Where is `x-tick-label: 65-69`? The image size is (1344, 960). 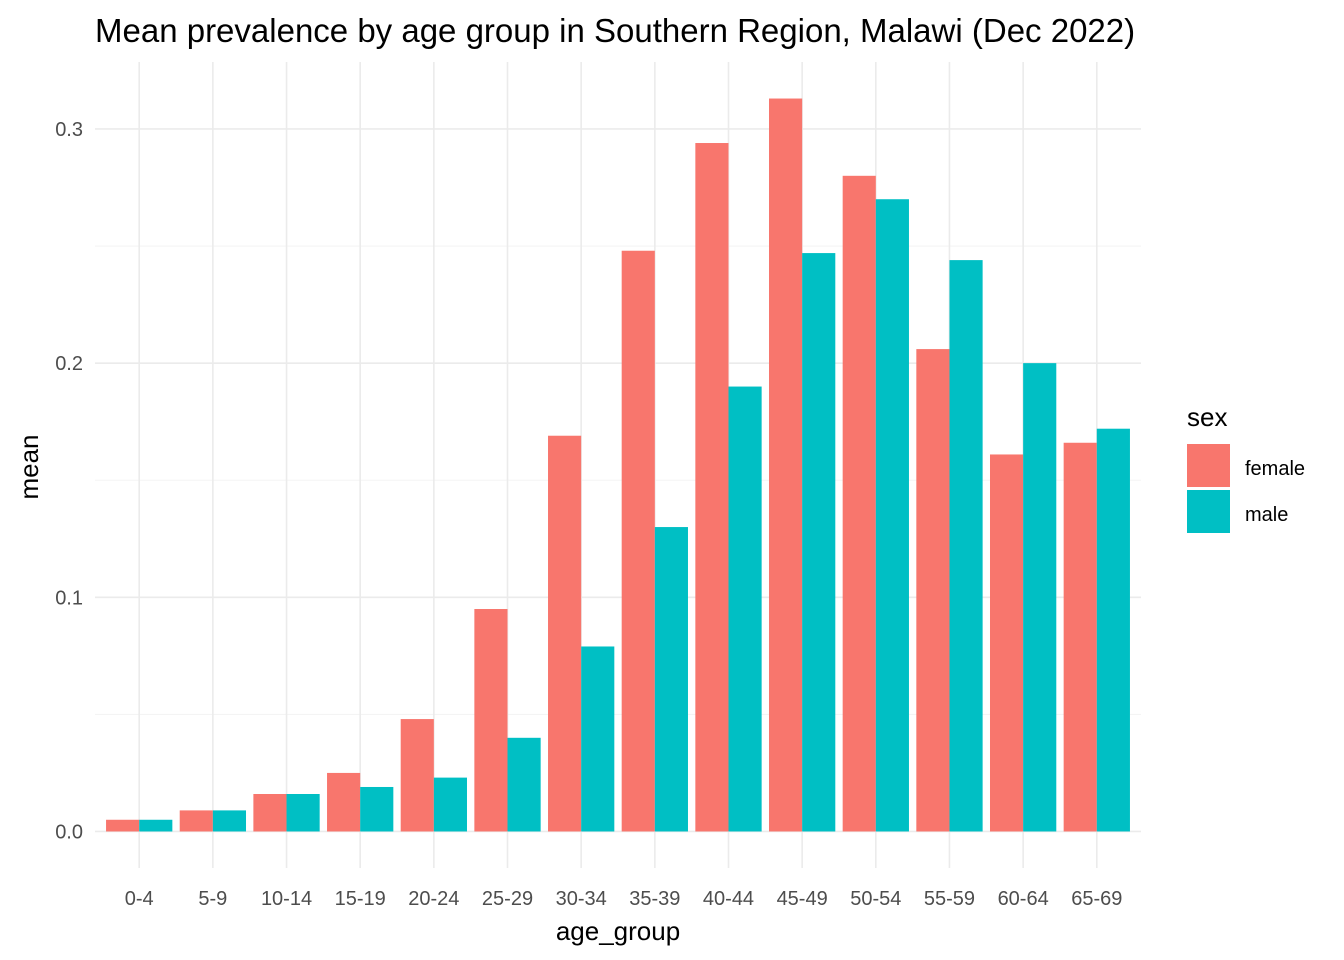
x-tick-label: 65-69 is located at coordinates (1096, 899).